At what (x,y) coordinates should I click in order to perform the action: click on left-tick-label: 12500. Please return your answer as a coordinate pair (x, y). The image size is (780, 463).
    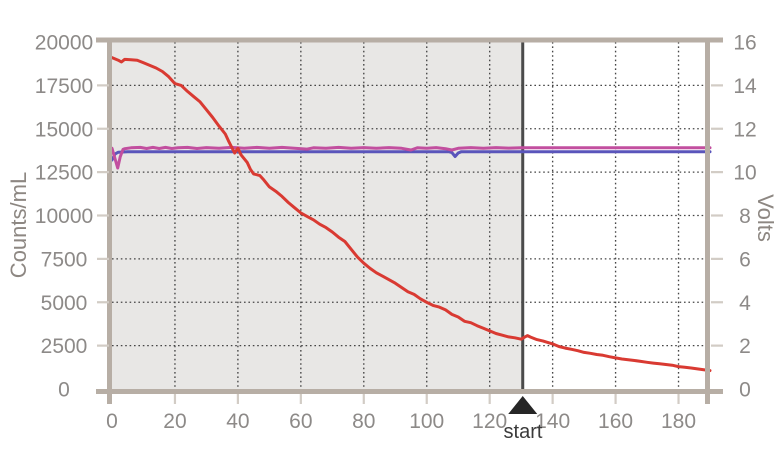
    Looking at the image, I should click on (64, 173).